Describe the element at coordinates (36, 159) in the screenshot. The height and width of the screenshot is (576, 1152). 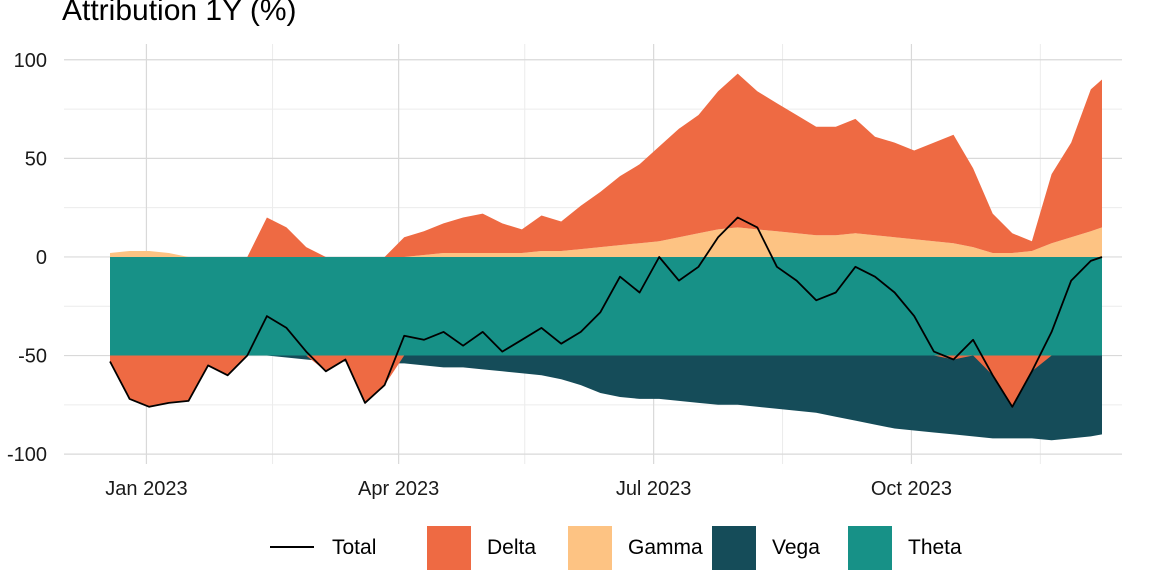
I see `y-tick-label: 50` at that location.